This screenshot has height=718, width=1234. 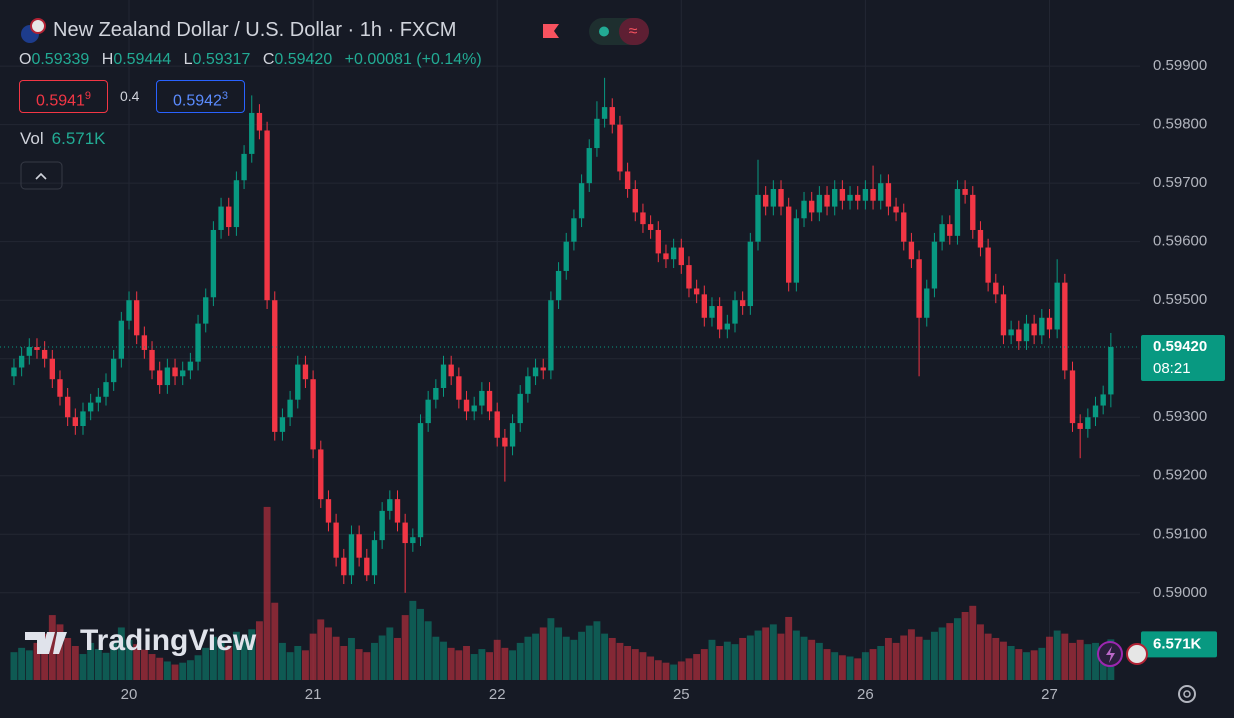 What do you see at coordinates (168, 640) in the screenshot?
I see `watermark: TradingView` at bounding box center [168, 640].